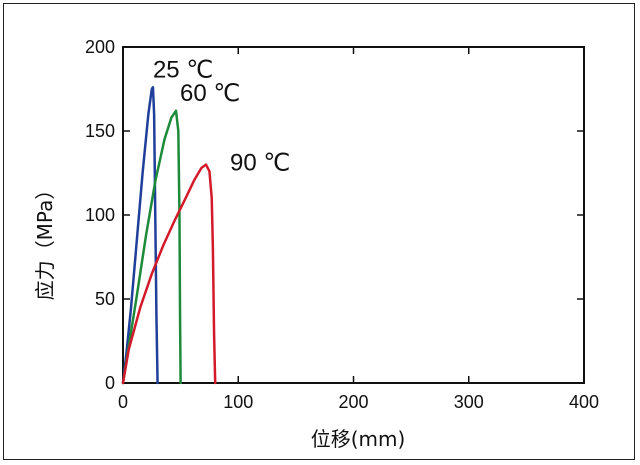 The height and width of the screenshot is (465, 640). I want to click on x-axis-label: 位移(mm), so click(358, 439).